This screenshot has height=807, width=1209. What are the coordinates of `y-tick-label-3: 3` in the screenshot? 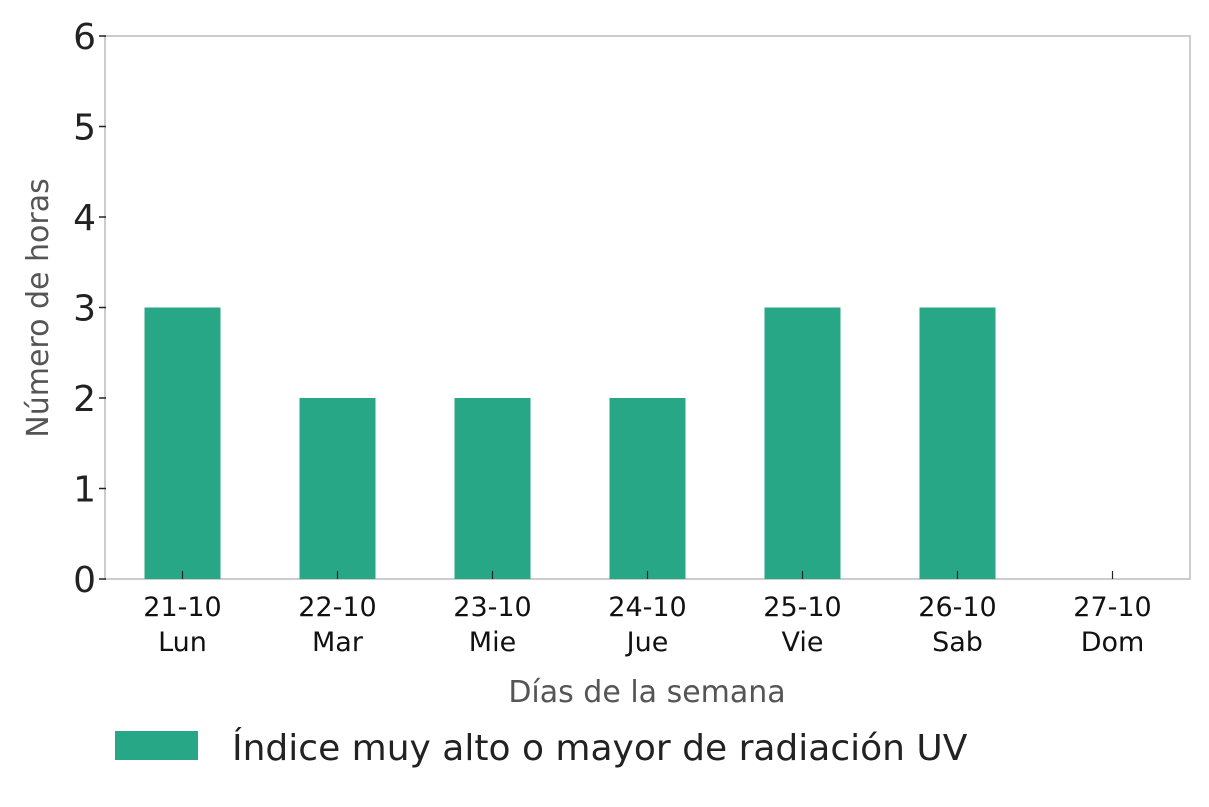 It's located at (84, 309).